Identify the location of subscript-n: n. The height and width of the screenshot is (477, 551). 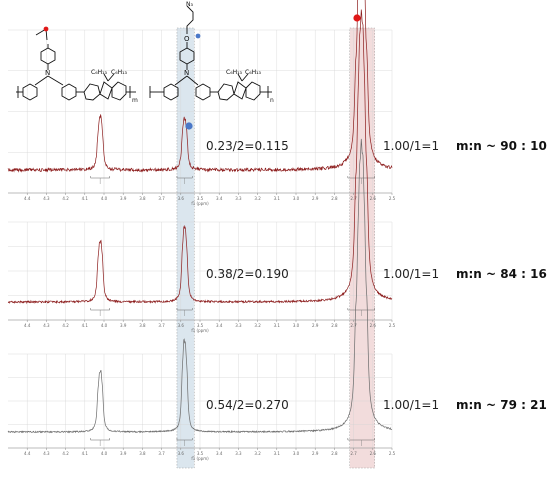
(272, 100).